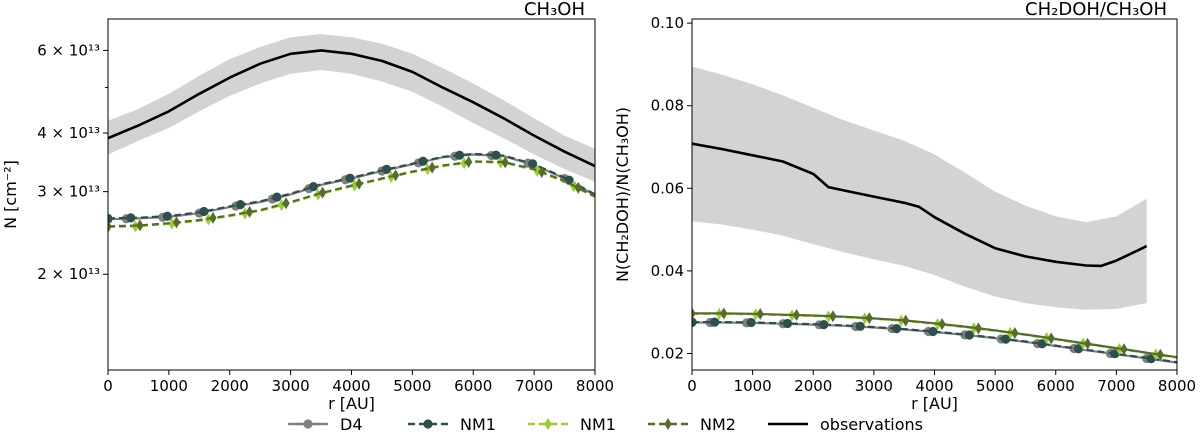  I want to click on y-tick-label: 0.04, so click(667, 271).